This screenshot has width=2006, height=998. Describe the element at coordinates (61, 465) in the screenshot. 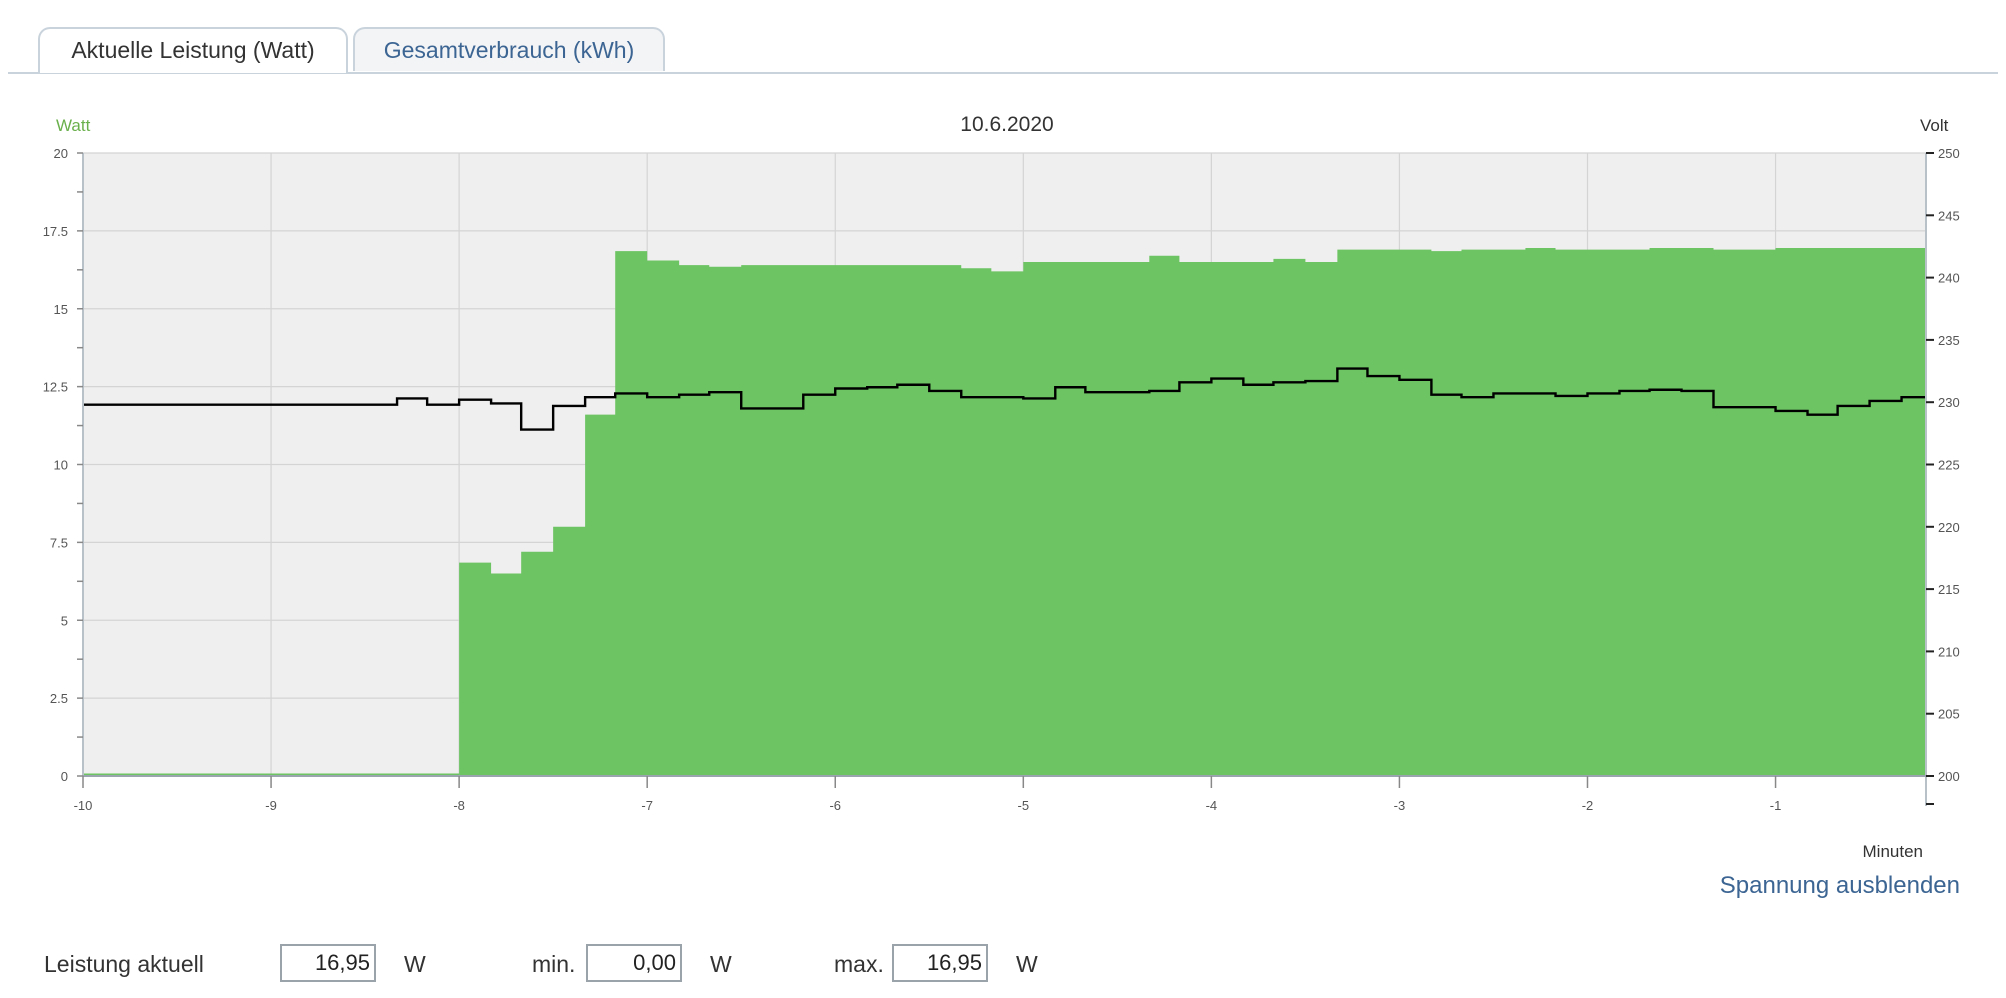

I see `y-left-tick-label: 10` at that location.